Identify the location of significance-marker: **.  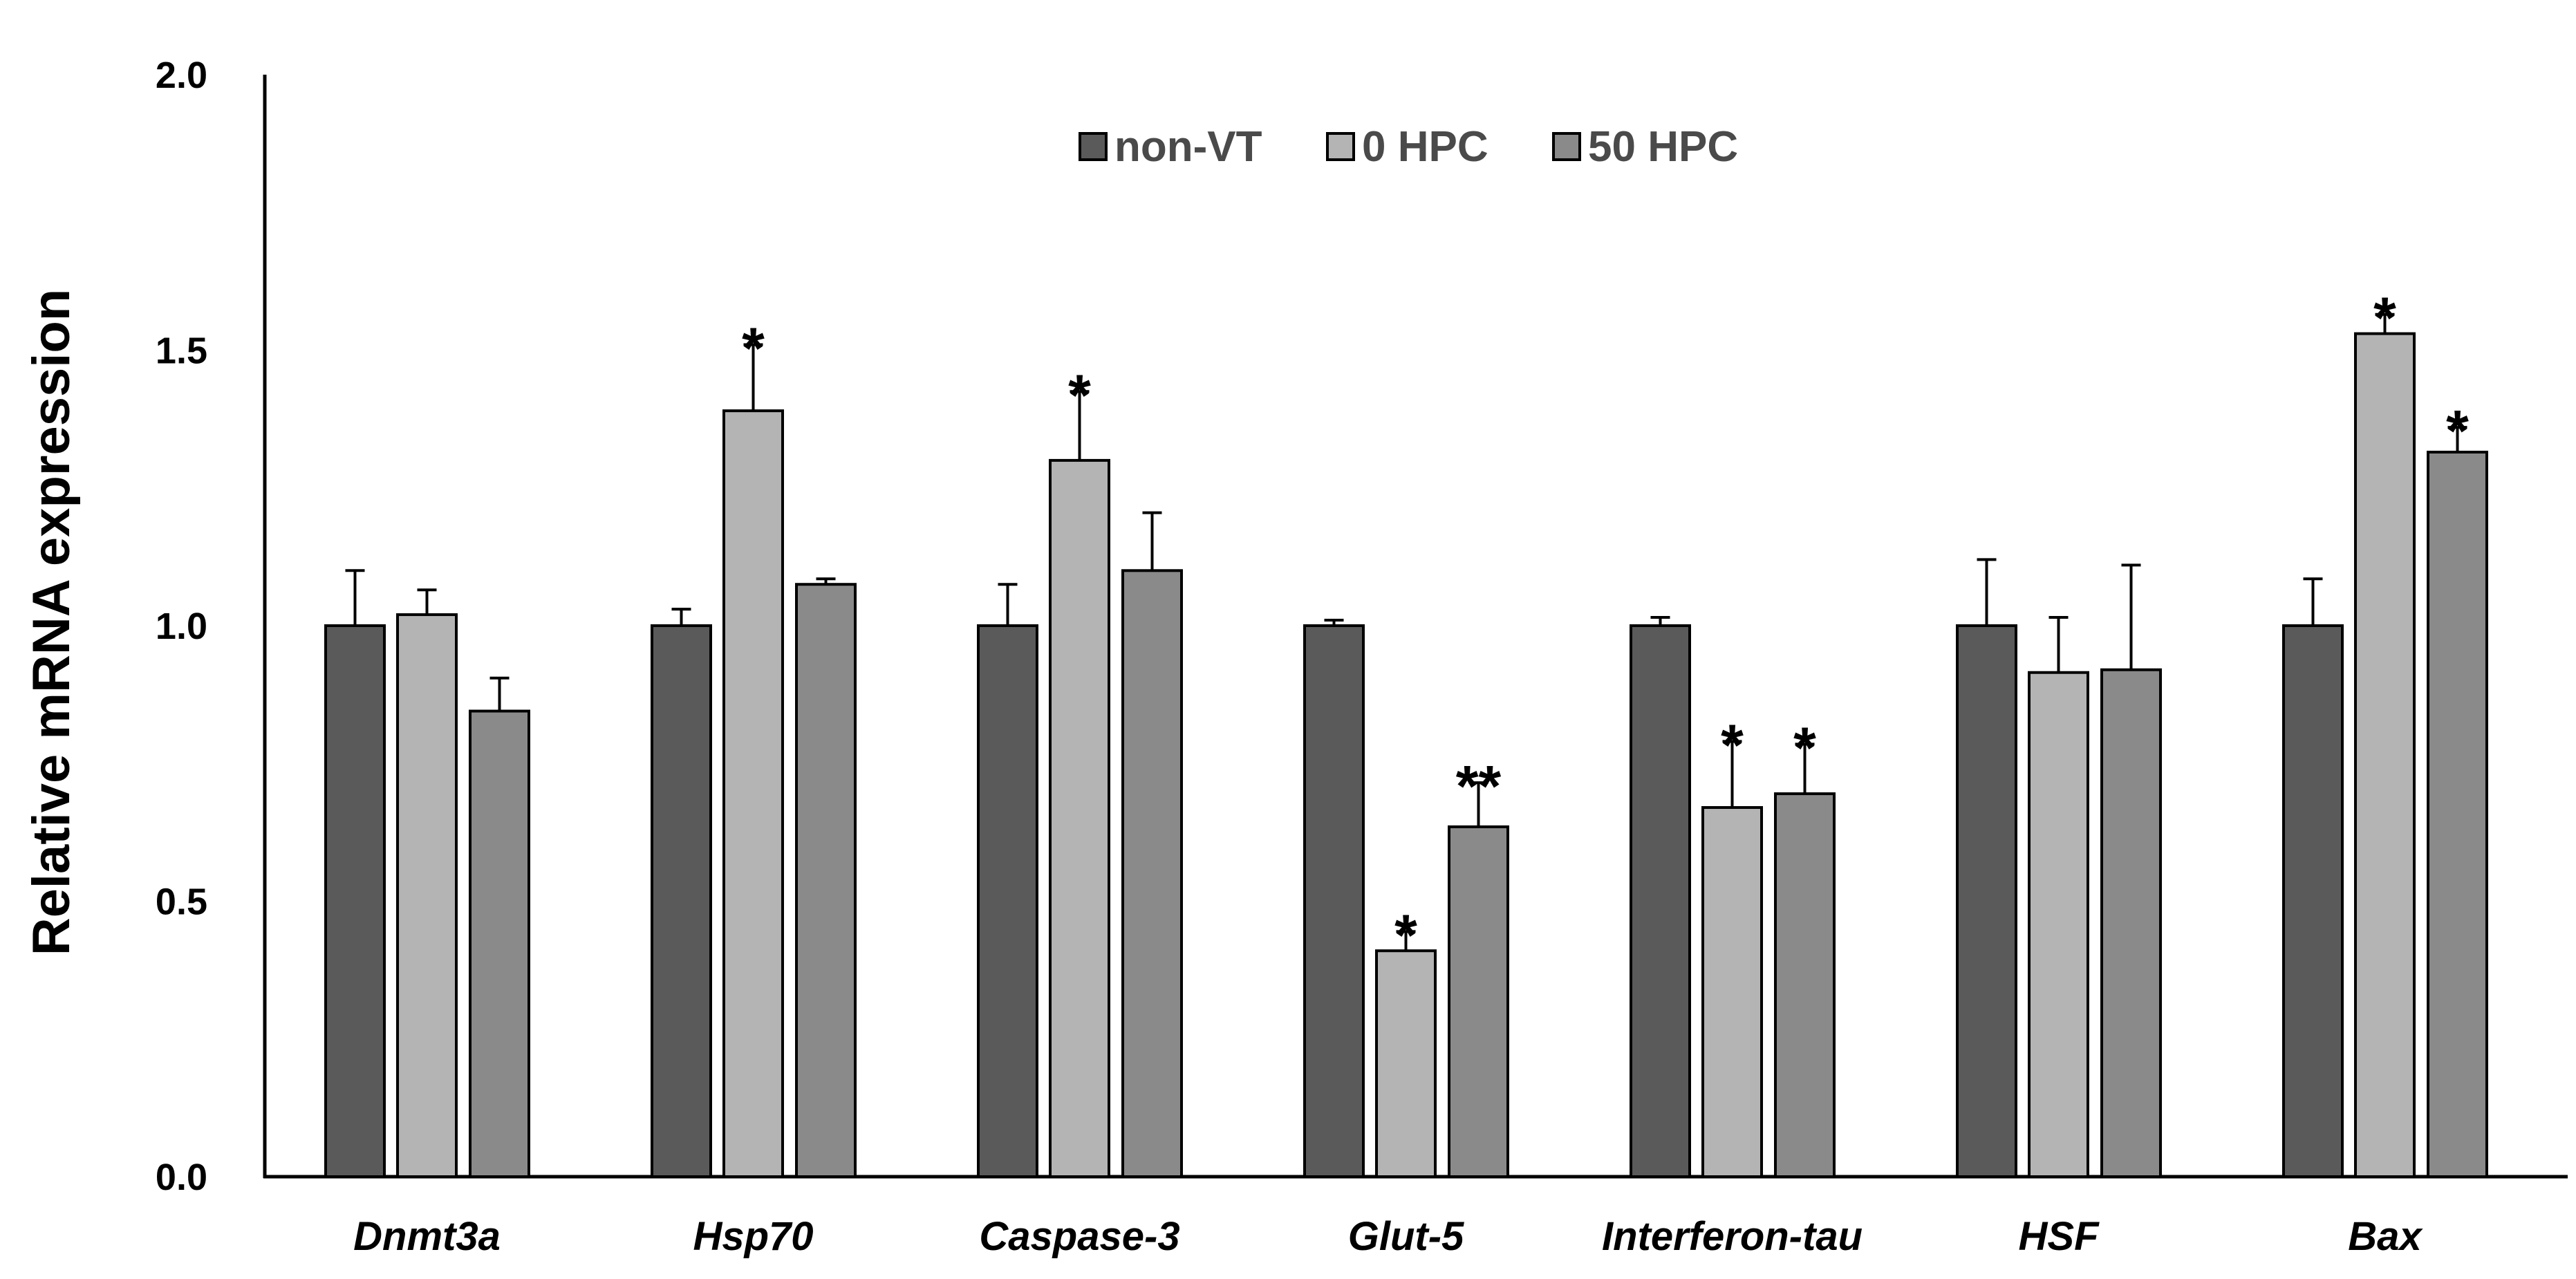
(1479, 786).